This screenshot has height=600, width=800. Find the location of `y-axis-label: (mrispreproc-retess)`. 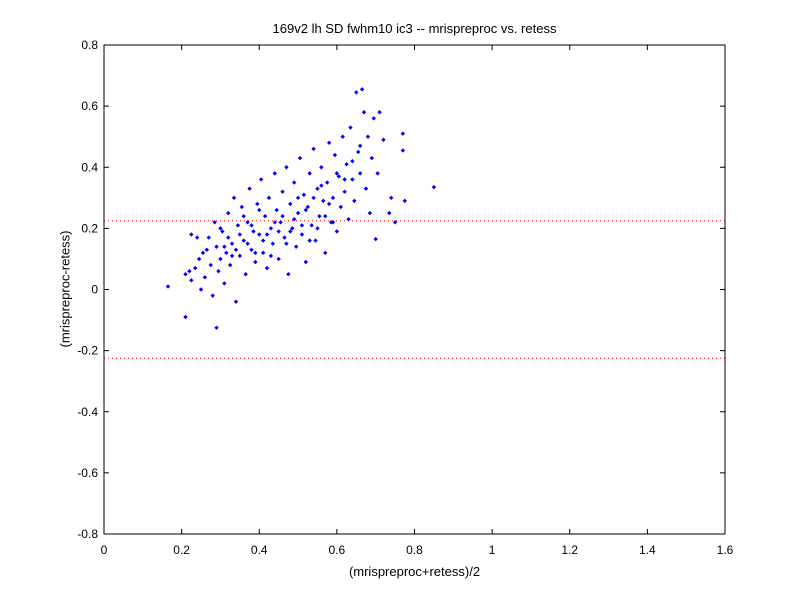

y-axis-label: (mrispreproc-retess) is located at coordinates (65, 289).